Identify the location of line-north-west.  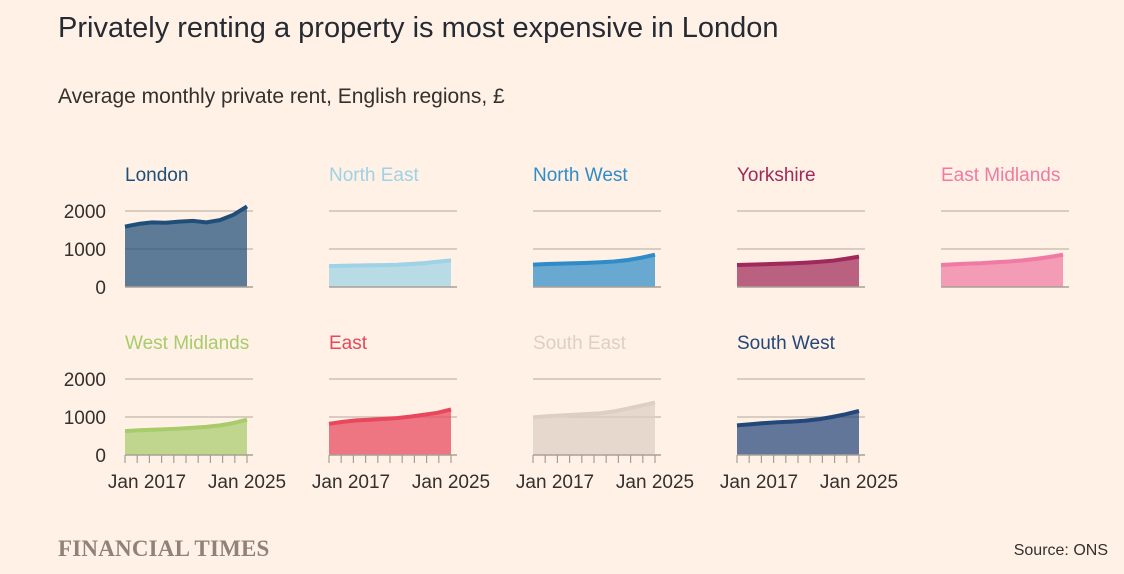
(594, 259).